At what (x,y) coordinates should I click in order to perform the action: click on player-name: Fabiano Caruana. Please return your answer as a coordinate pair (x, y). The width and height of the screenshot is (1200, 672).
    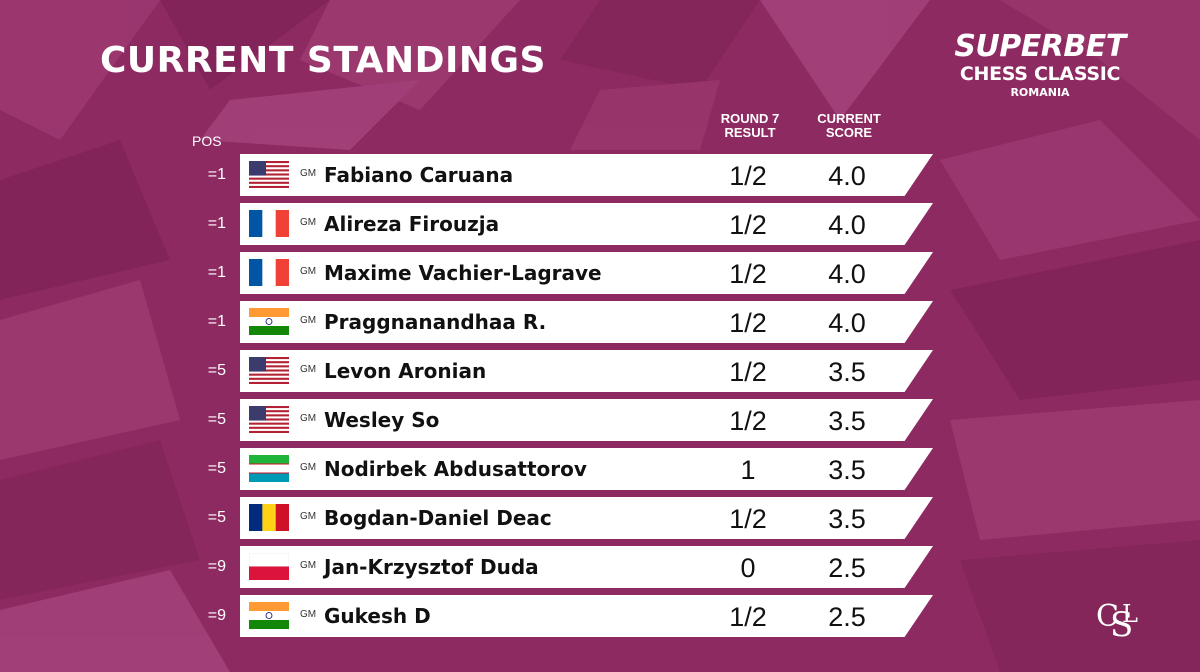
    Looking at the image, I should click on (419, 175).